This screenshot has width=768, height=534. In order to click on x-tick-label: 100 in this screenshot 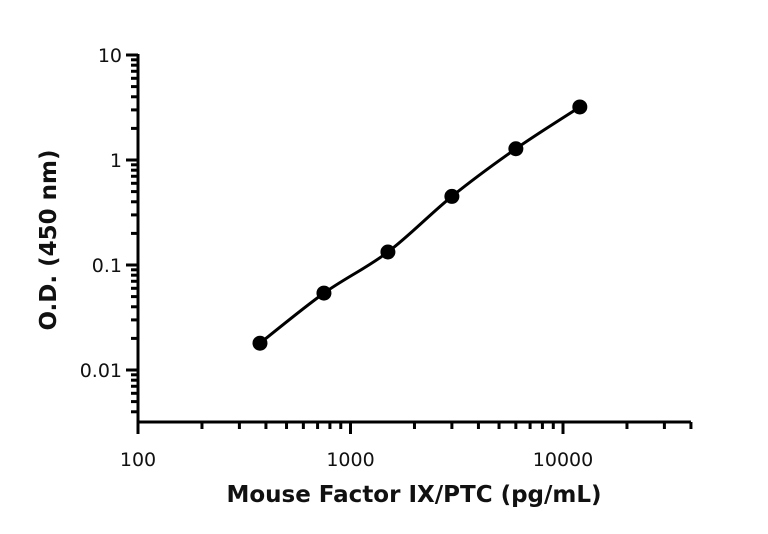, I will do `click(138, 460)`.